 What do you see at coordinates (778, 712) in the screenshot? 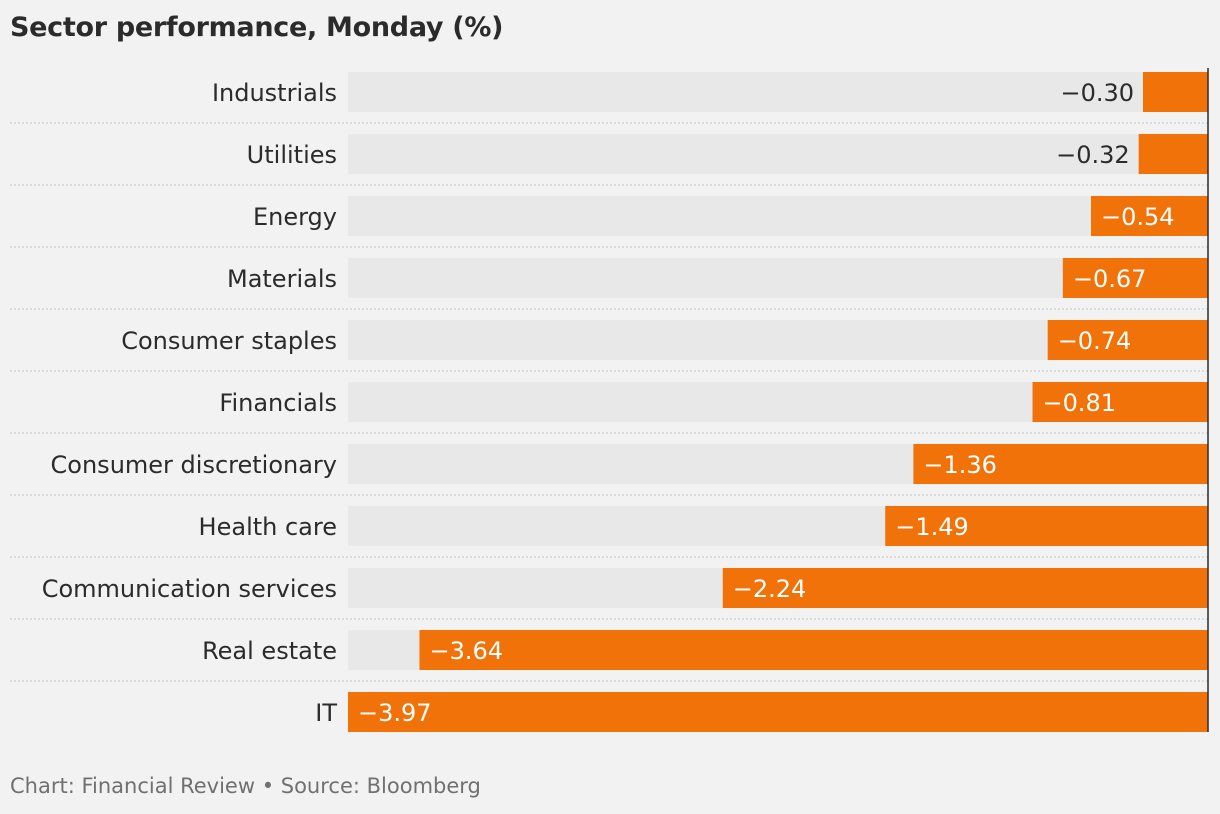
I see `bar-it` at bounding box center [778, 712].